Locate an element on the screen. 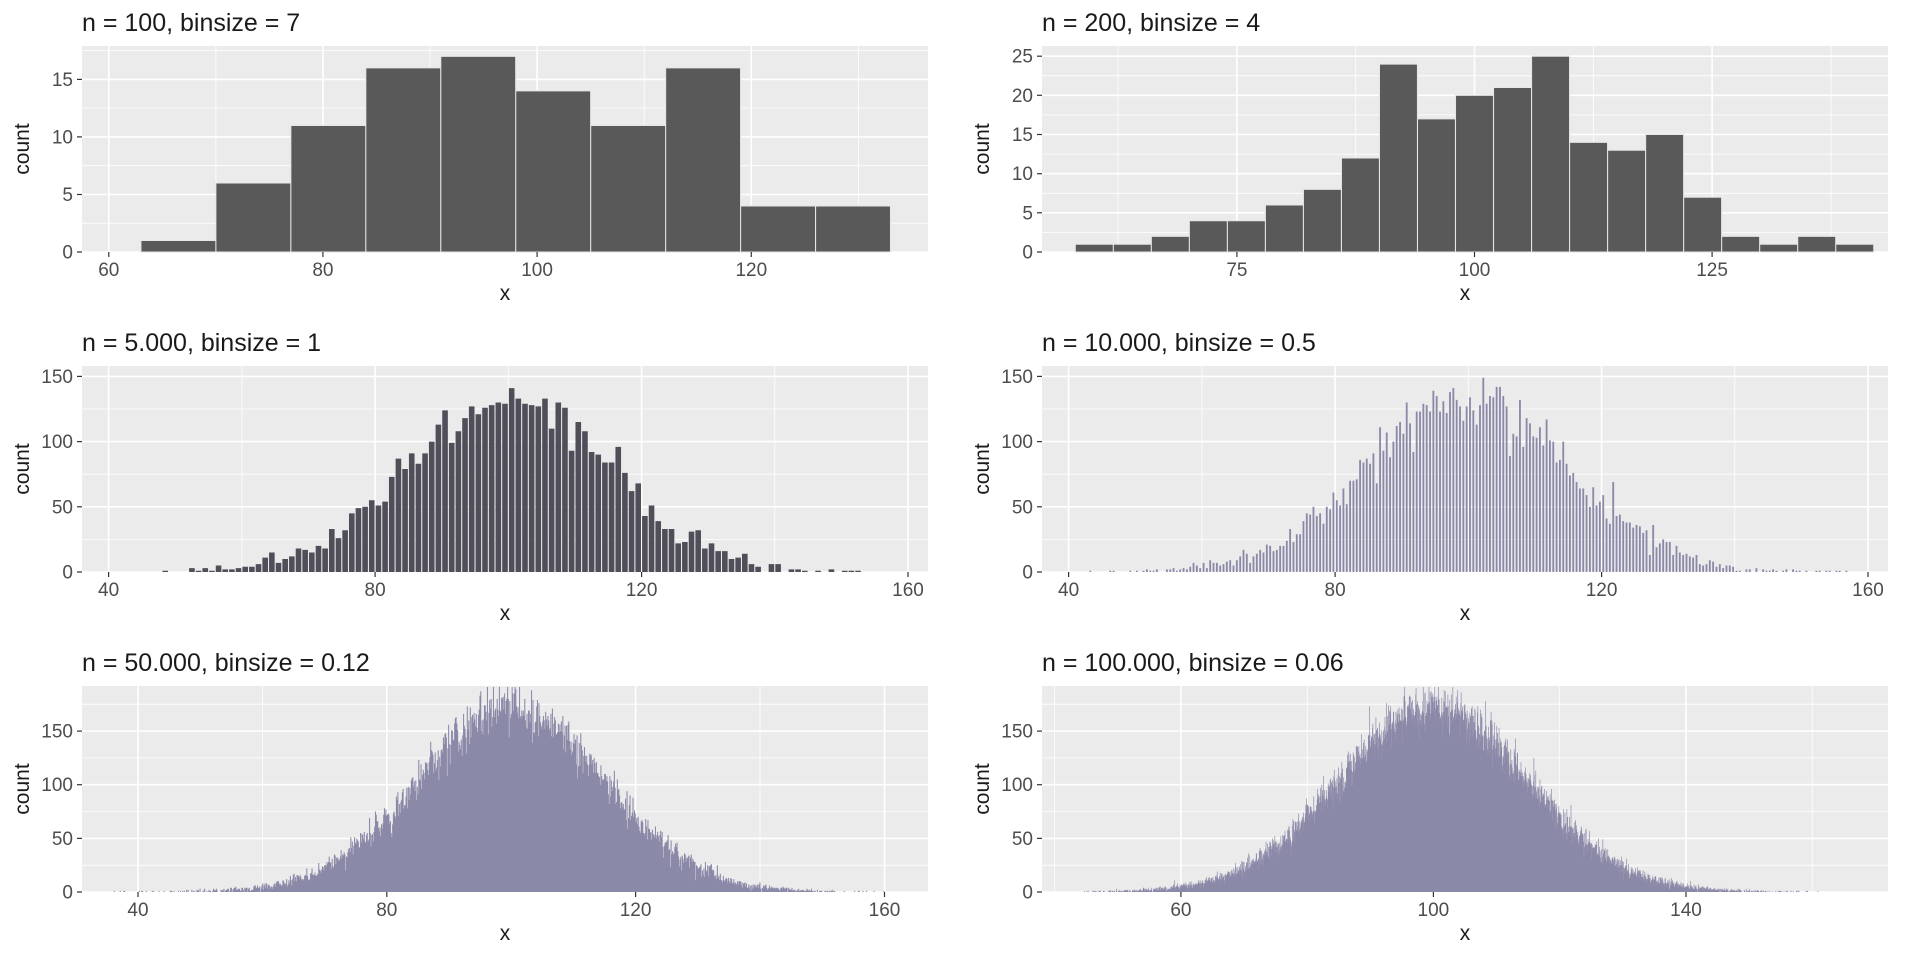 This screenshot has height=960, width=1920. chart-title: n = 100.000, binsize = 0.06 is located at coordinates (1193, 663).